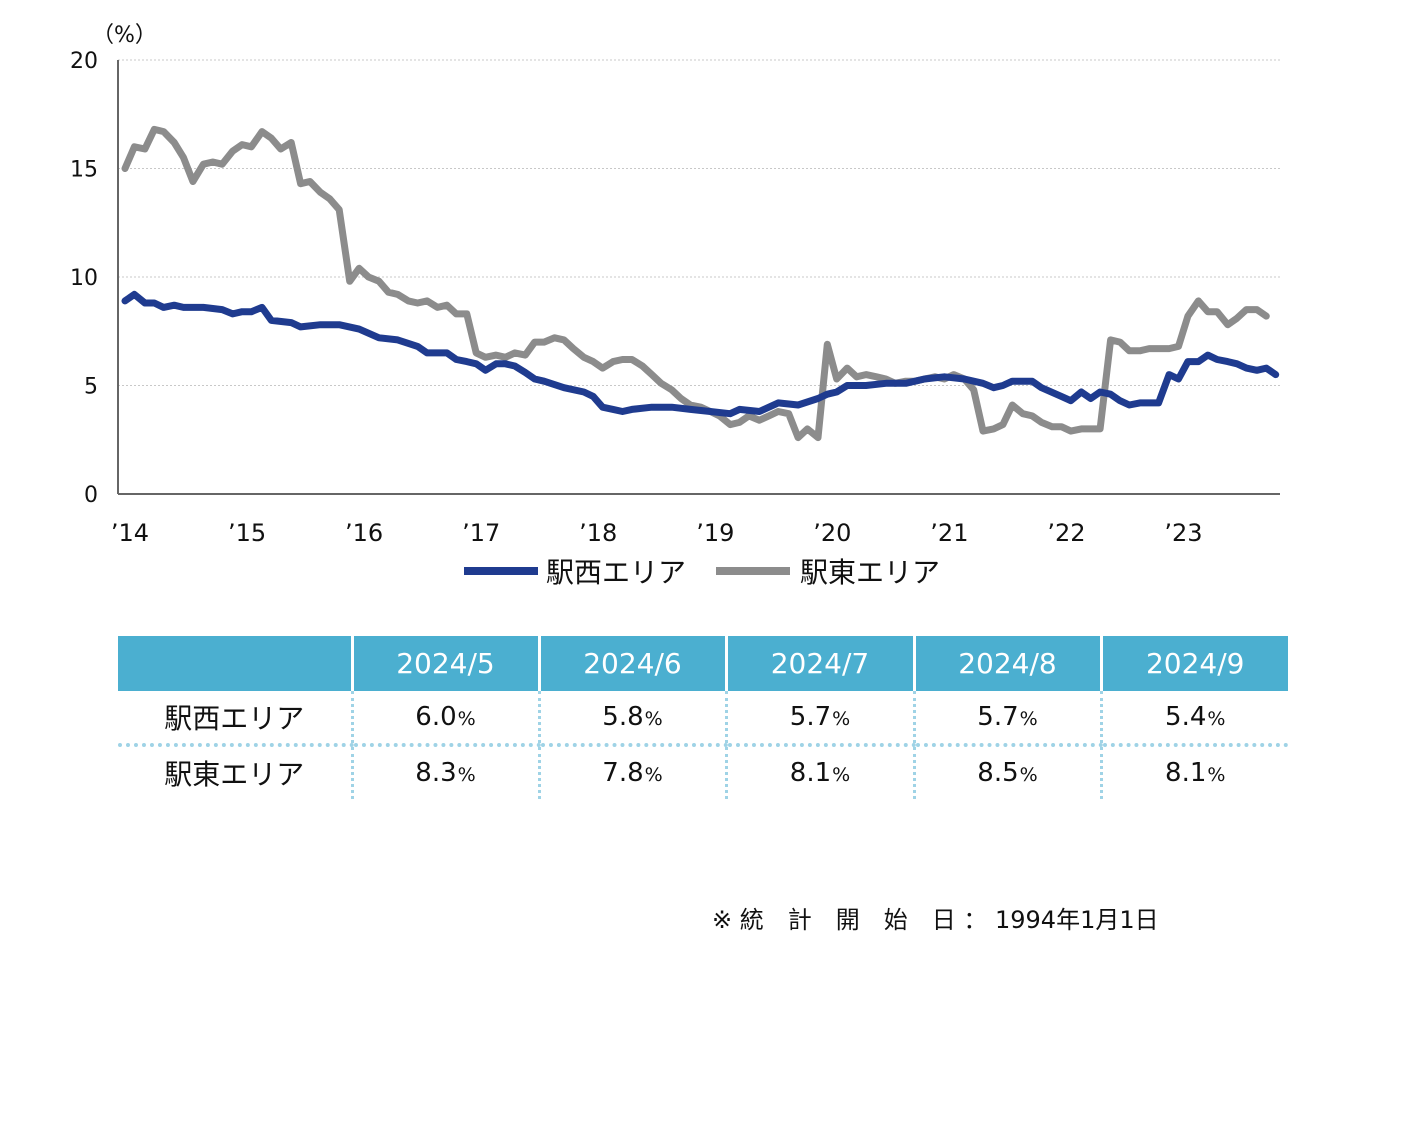  What do you see at coordinates (91, 387) in the screenshot?
I see `y-tick-label: 5` at bounding box center [91, 387].